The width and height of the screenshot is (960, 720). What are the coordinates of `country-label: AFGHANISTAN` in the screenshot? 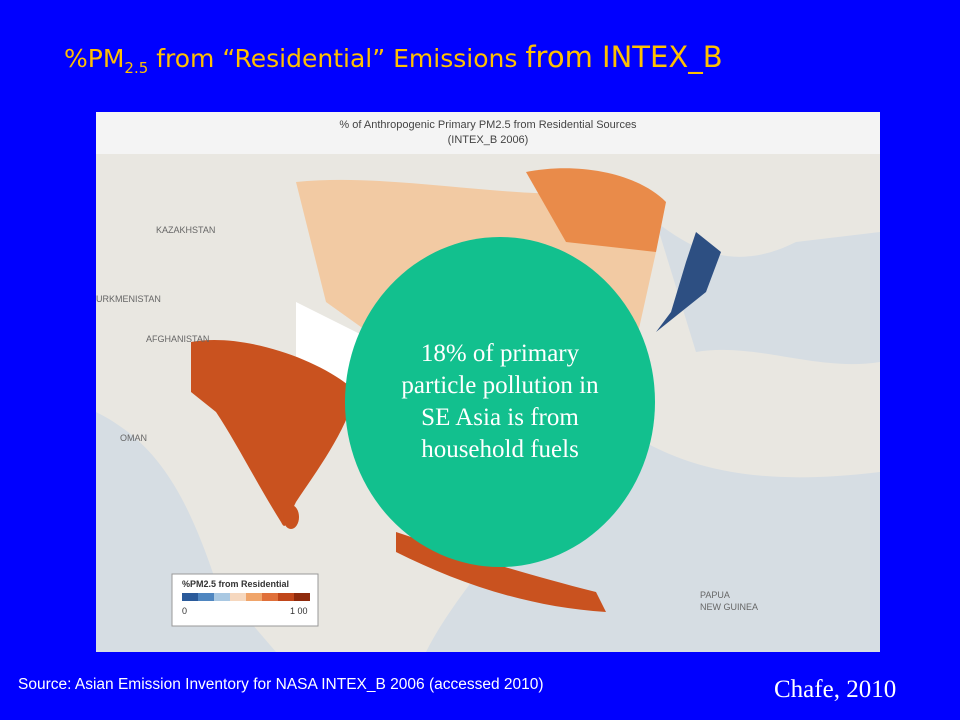 It's located at (177, 339).